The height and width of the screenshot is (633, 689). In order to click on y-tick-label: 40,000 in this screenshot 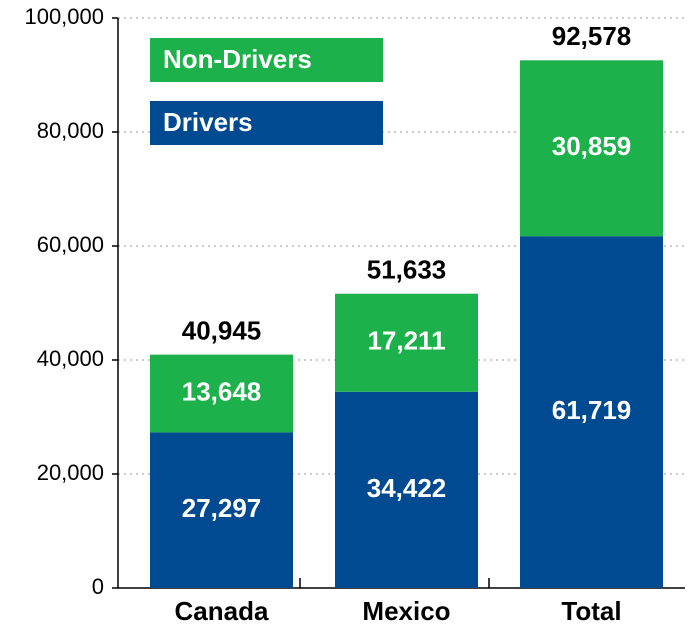, I will do `click(70, 358)`.